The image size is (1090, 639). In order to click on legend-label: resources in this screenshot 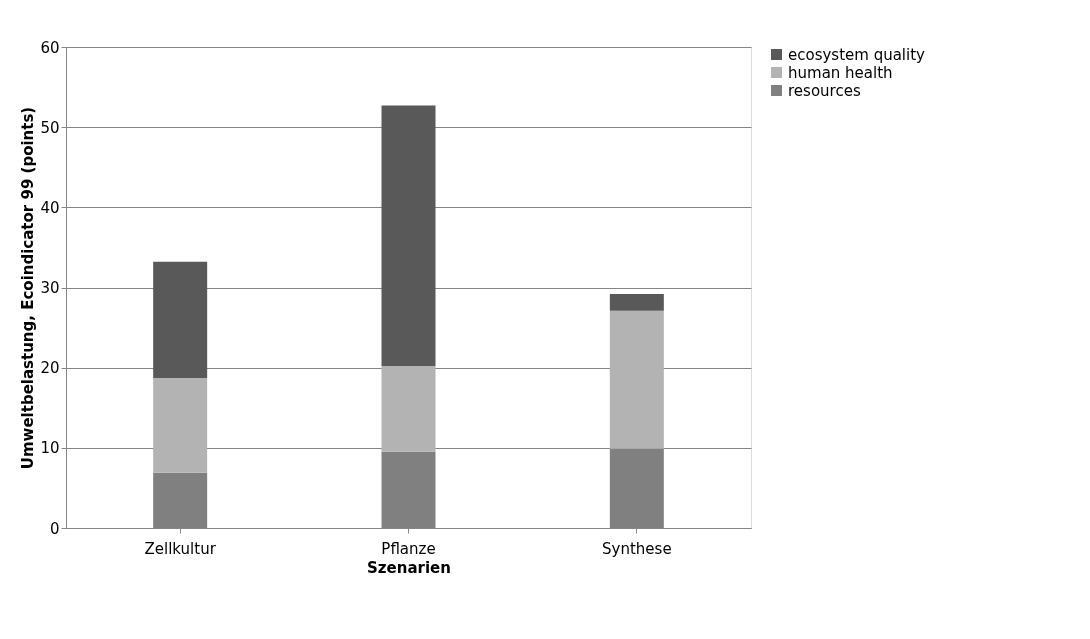, I will do `click(824, 90)`.